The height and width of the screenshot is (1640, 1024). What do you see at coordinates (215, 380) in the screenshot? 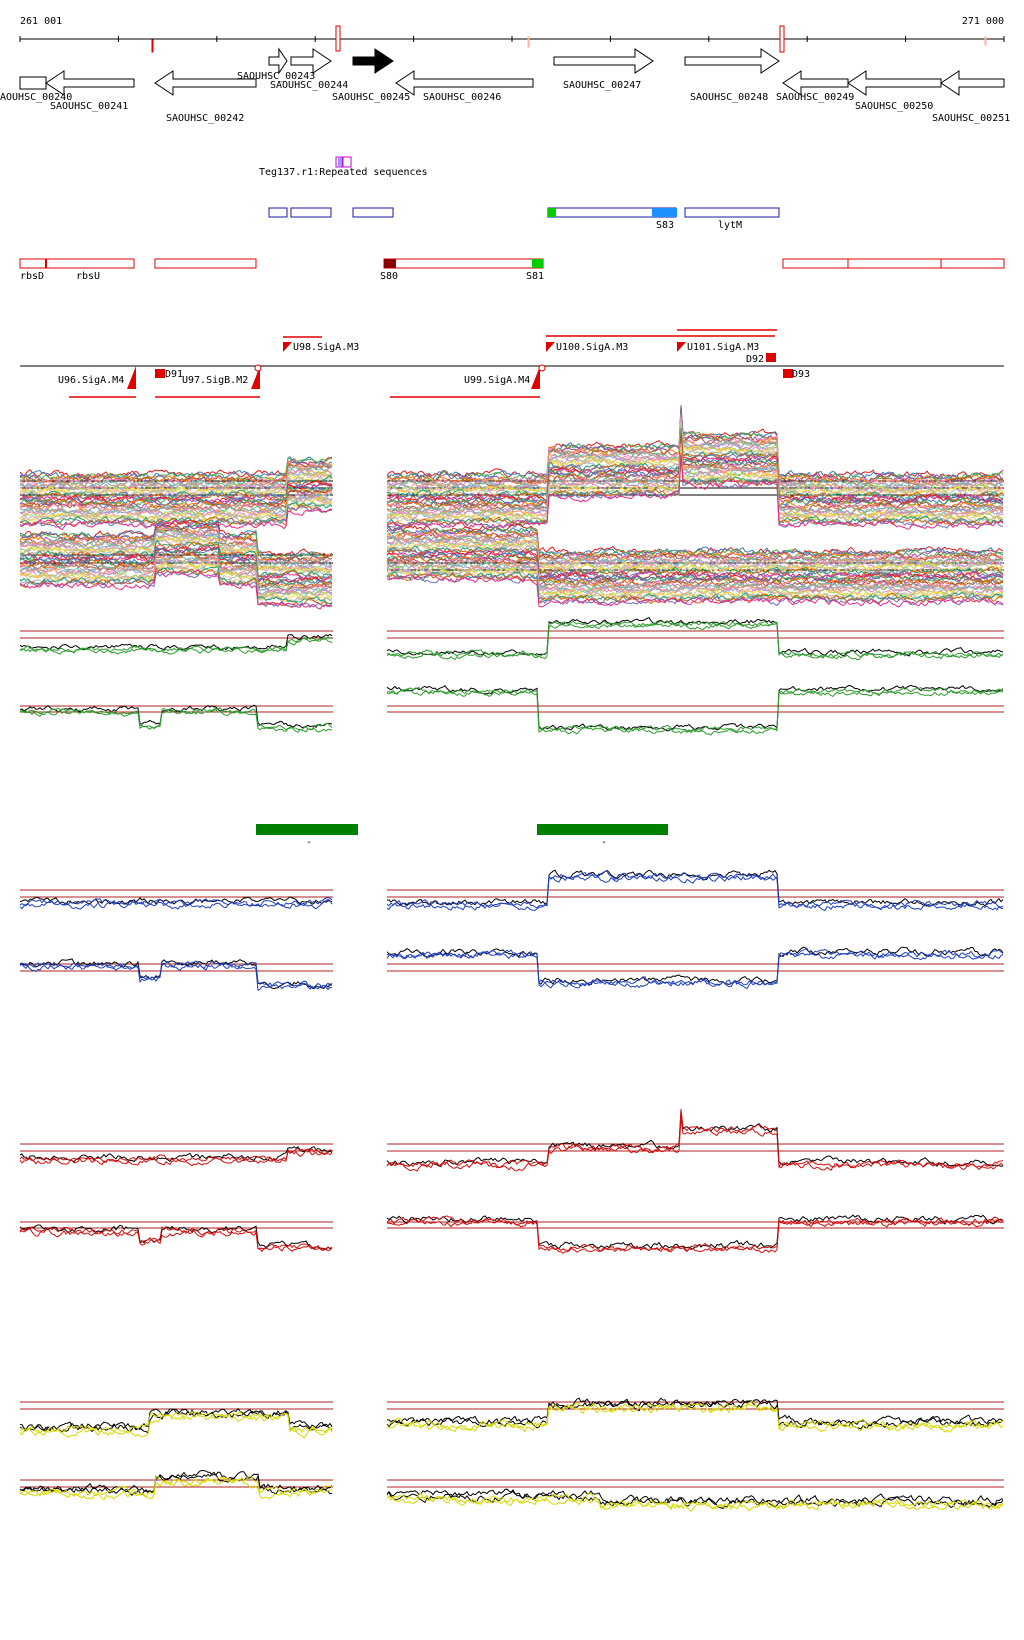
I see `promoter-label-lower: U97.SigB.M2` at bounding box center [215, 380].